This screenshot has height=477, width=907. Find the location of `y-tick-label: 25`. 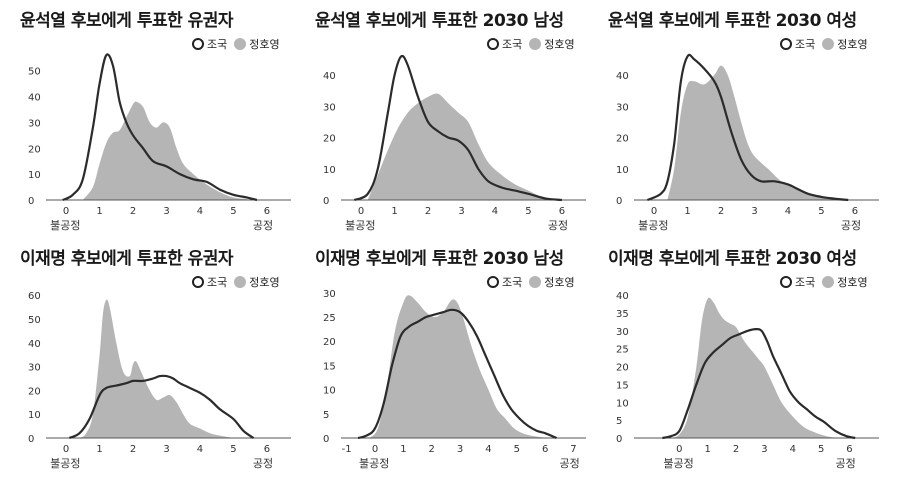

y-tick-label: 25 is located at coordinates (329, 318).